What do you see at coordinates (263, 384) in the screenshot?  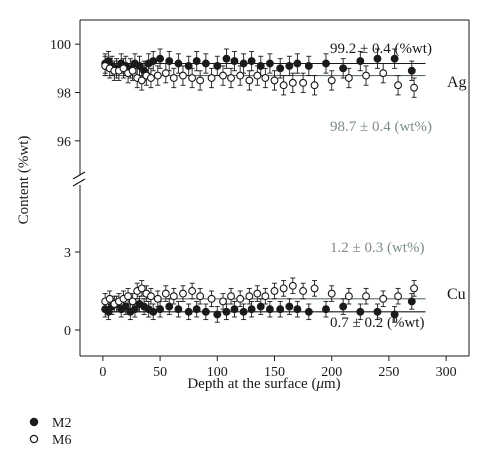 I see `x-axis-label: Depth at the surface (μm)` at bounding box center [263, 384].